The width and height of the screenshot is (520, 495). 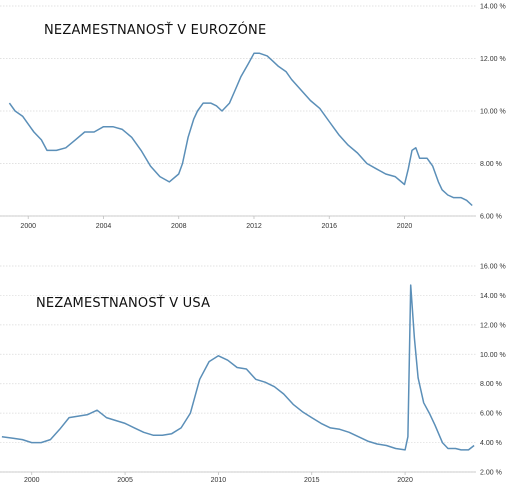 What do you see at coordinates (493, 355) in the screenshot?
I see `usa-y-tick-label: 10.00 %` at bounding box center [493, 355].